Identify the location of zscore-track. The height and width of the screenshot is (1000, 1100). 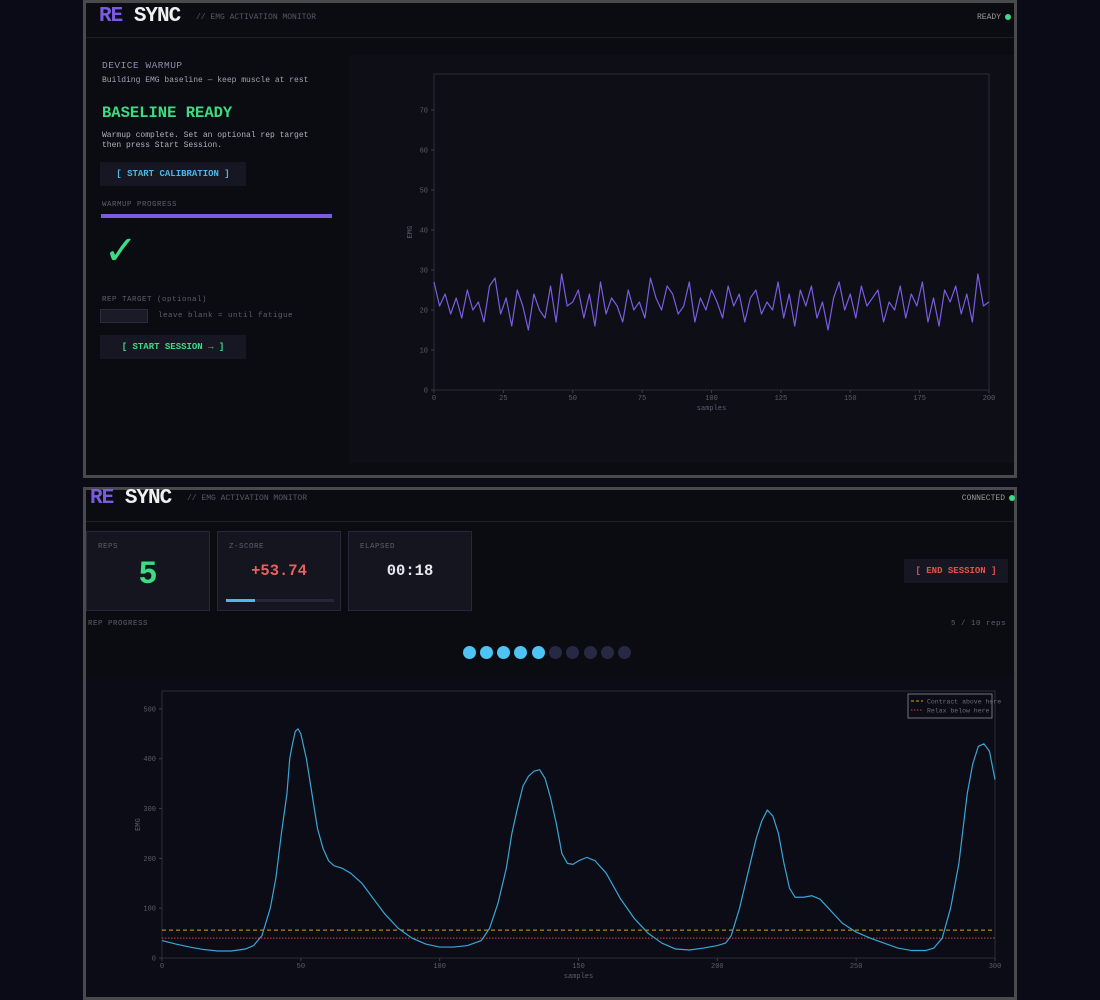
(280, 600).